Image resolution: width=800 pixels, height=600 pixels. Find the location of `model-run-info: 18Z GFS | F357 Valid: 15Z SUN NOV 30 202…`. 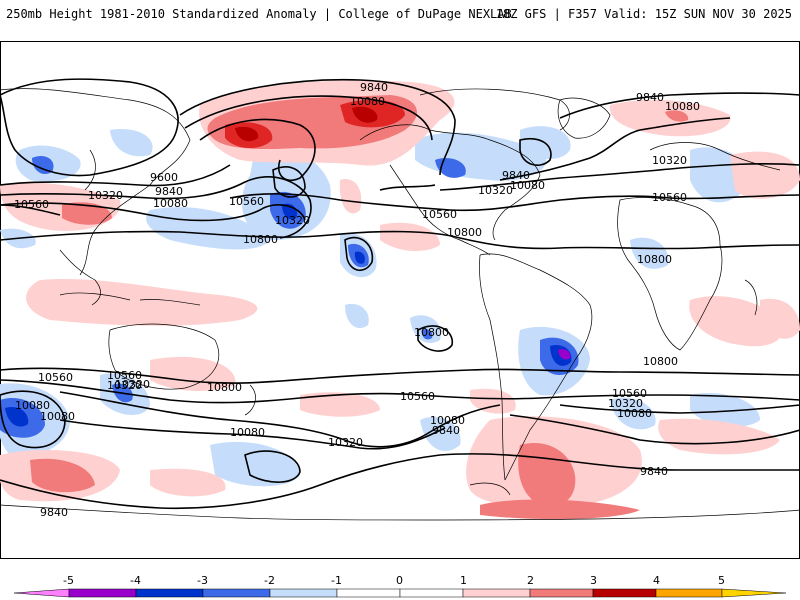

model-run-info: 18Z GFS | F357 Valid: 15Z SUN NOV 30 202… is located at coordinates (643, 14).